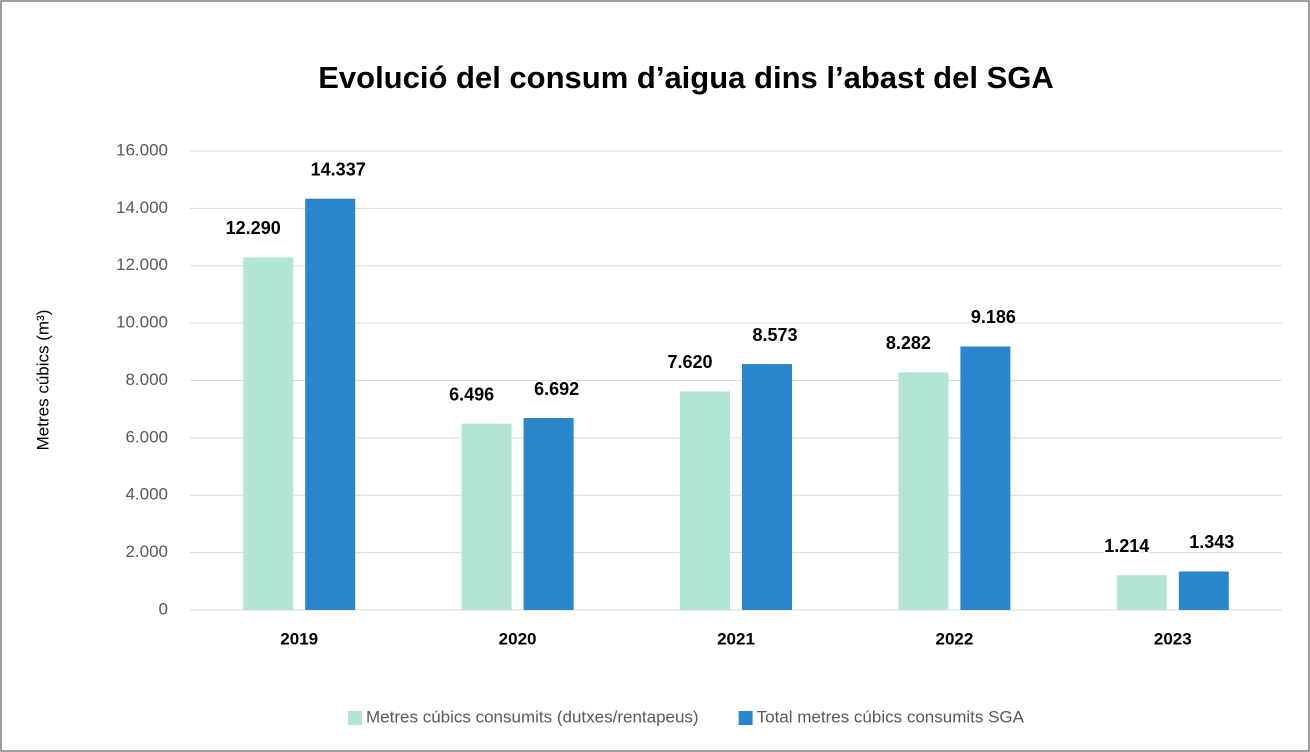 This screenshot has height=752, width=1310. Describe the element at coordinates (689, 362) in the screenshot. I see `data-label: 7.620` at that location.